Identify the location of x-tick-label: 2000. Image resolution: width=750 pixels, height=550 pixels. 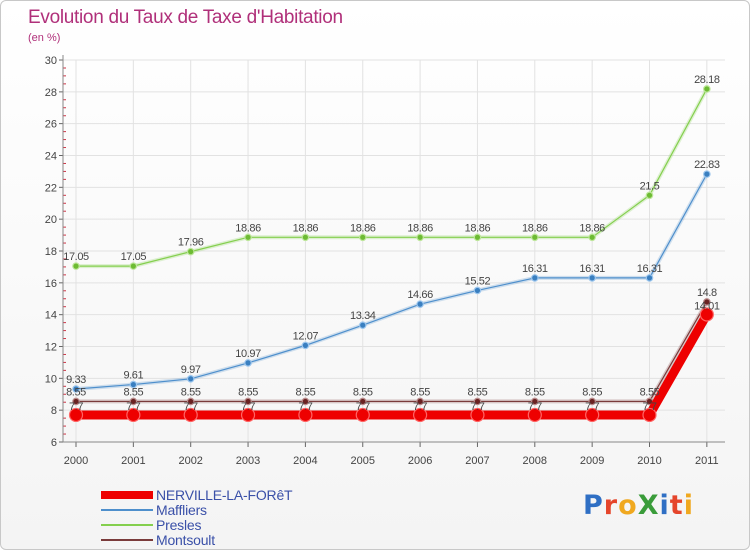
(76, 461).